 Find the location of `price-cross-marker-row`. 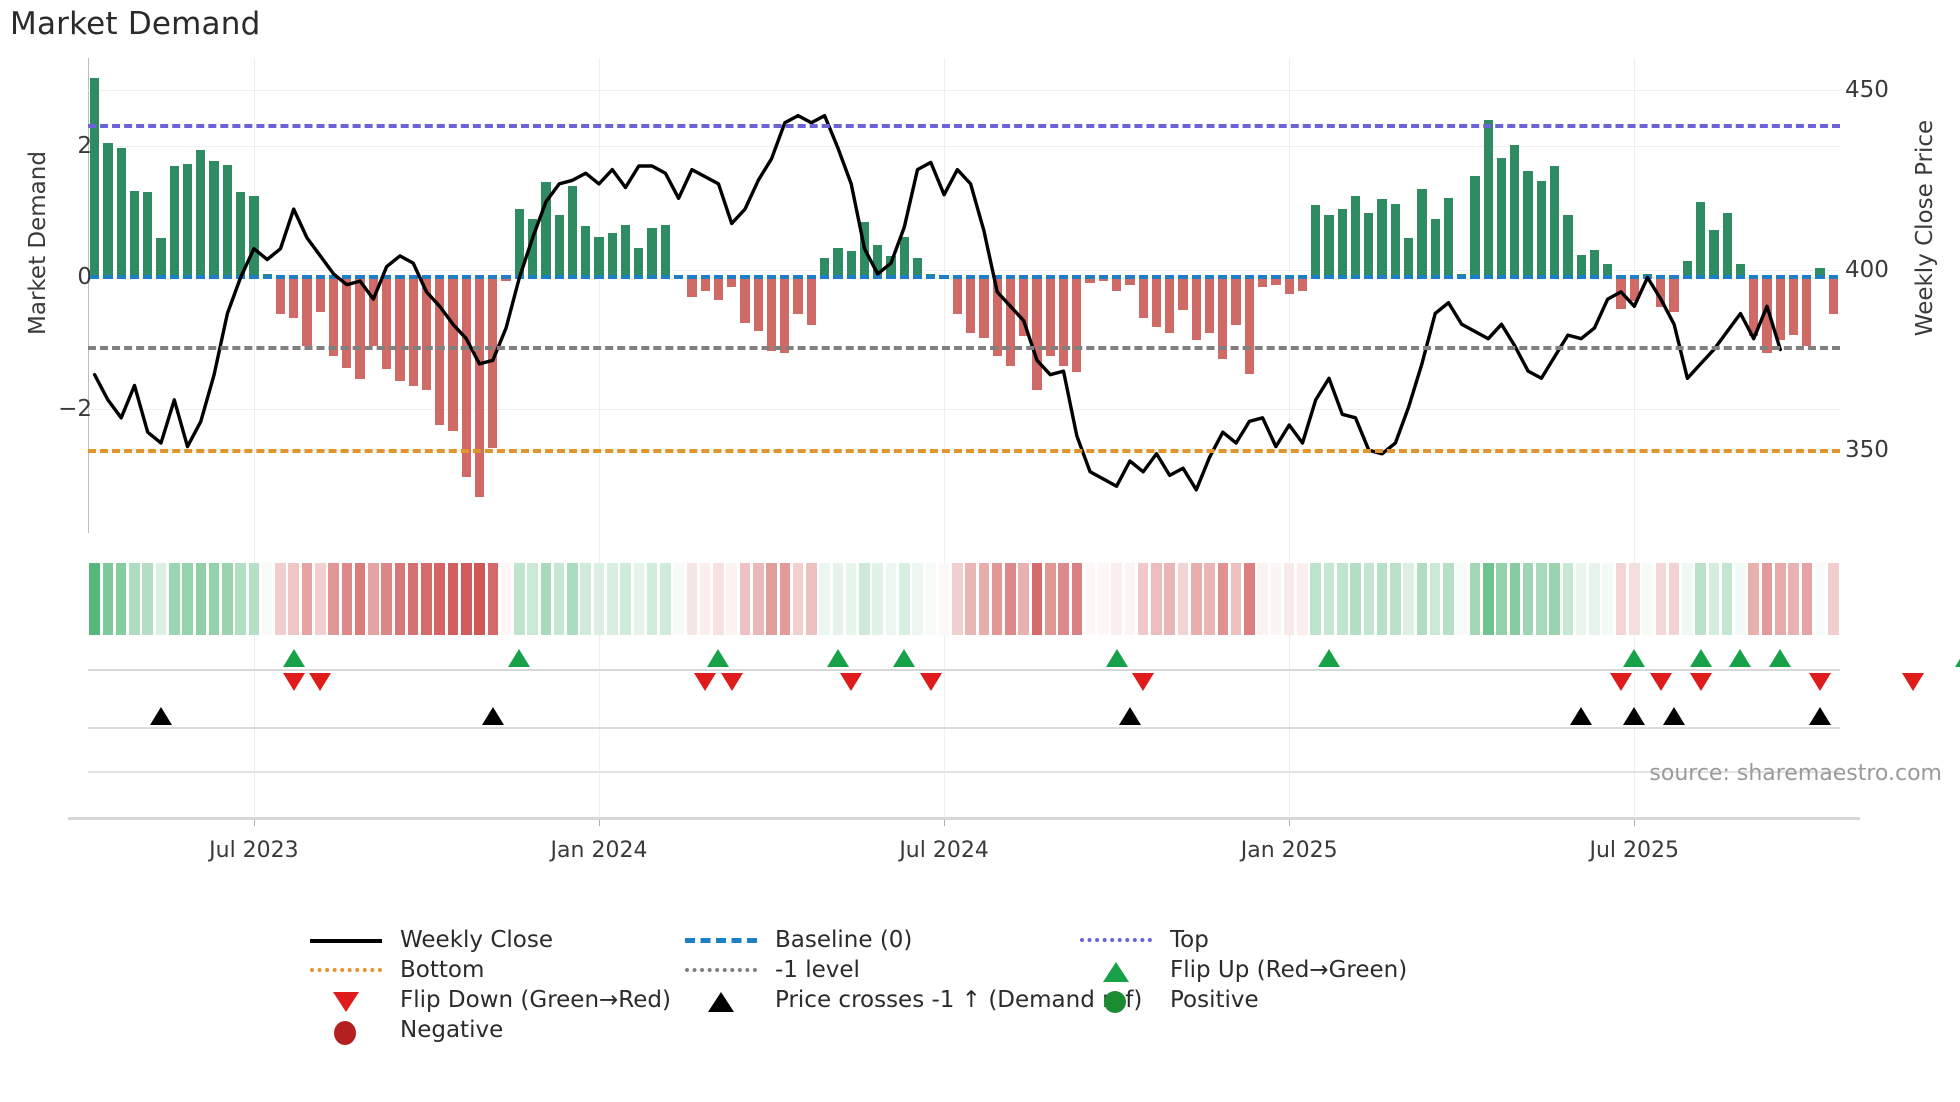

price-cross-marker-row is located at coordinates (964, 717).